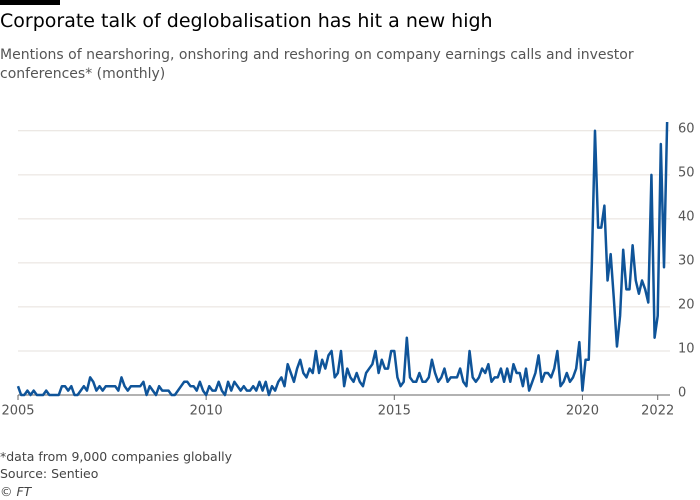 The image size is (700, 500). Describe the element at coordinates (49, 473) in the screenshot. I see `source: Source: Sentieo` at that location.